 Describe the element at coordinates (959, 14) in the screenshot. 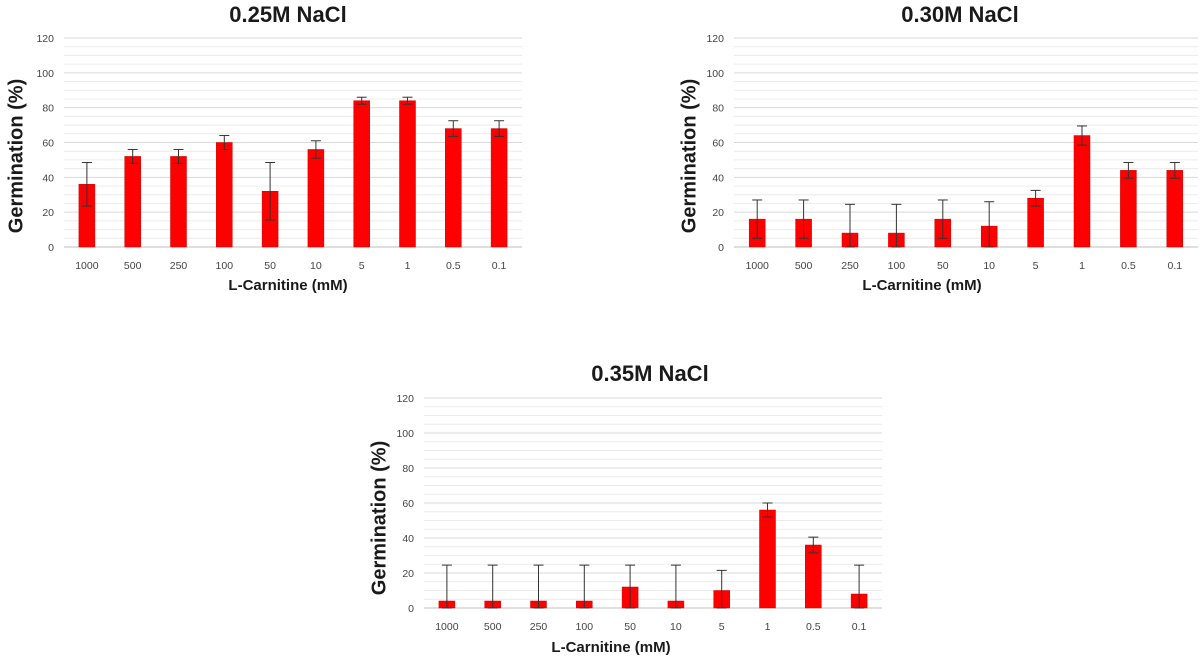

I see `chart-title: 0.30M NaCl` at that location.